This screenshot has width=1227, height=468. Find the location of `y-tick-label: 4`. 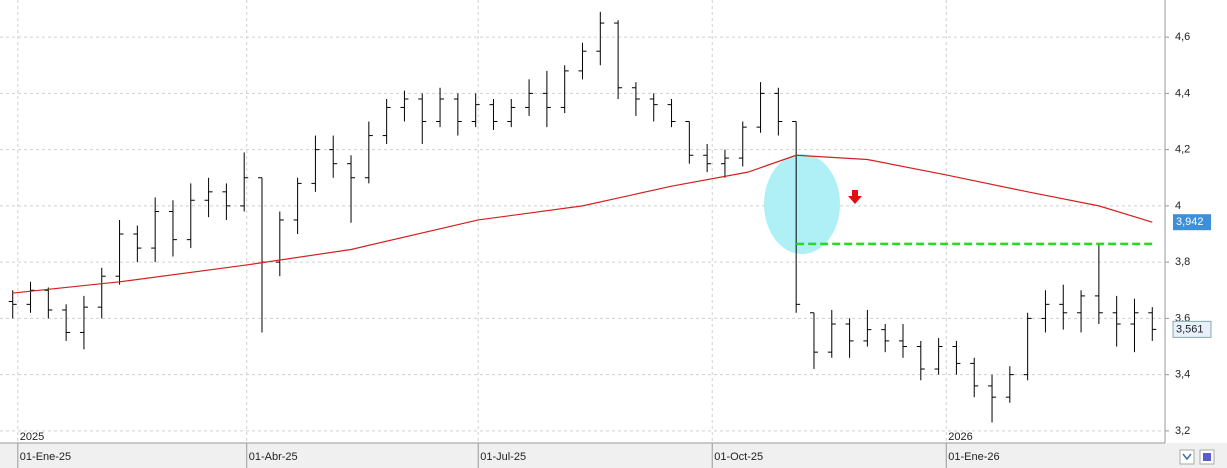

y-tick-label: 4 is located at coordinates (1178, 206).